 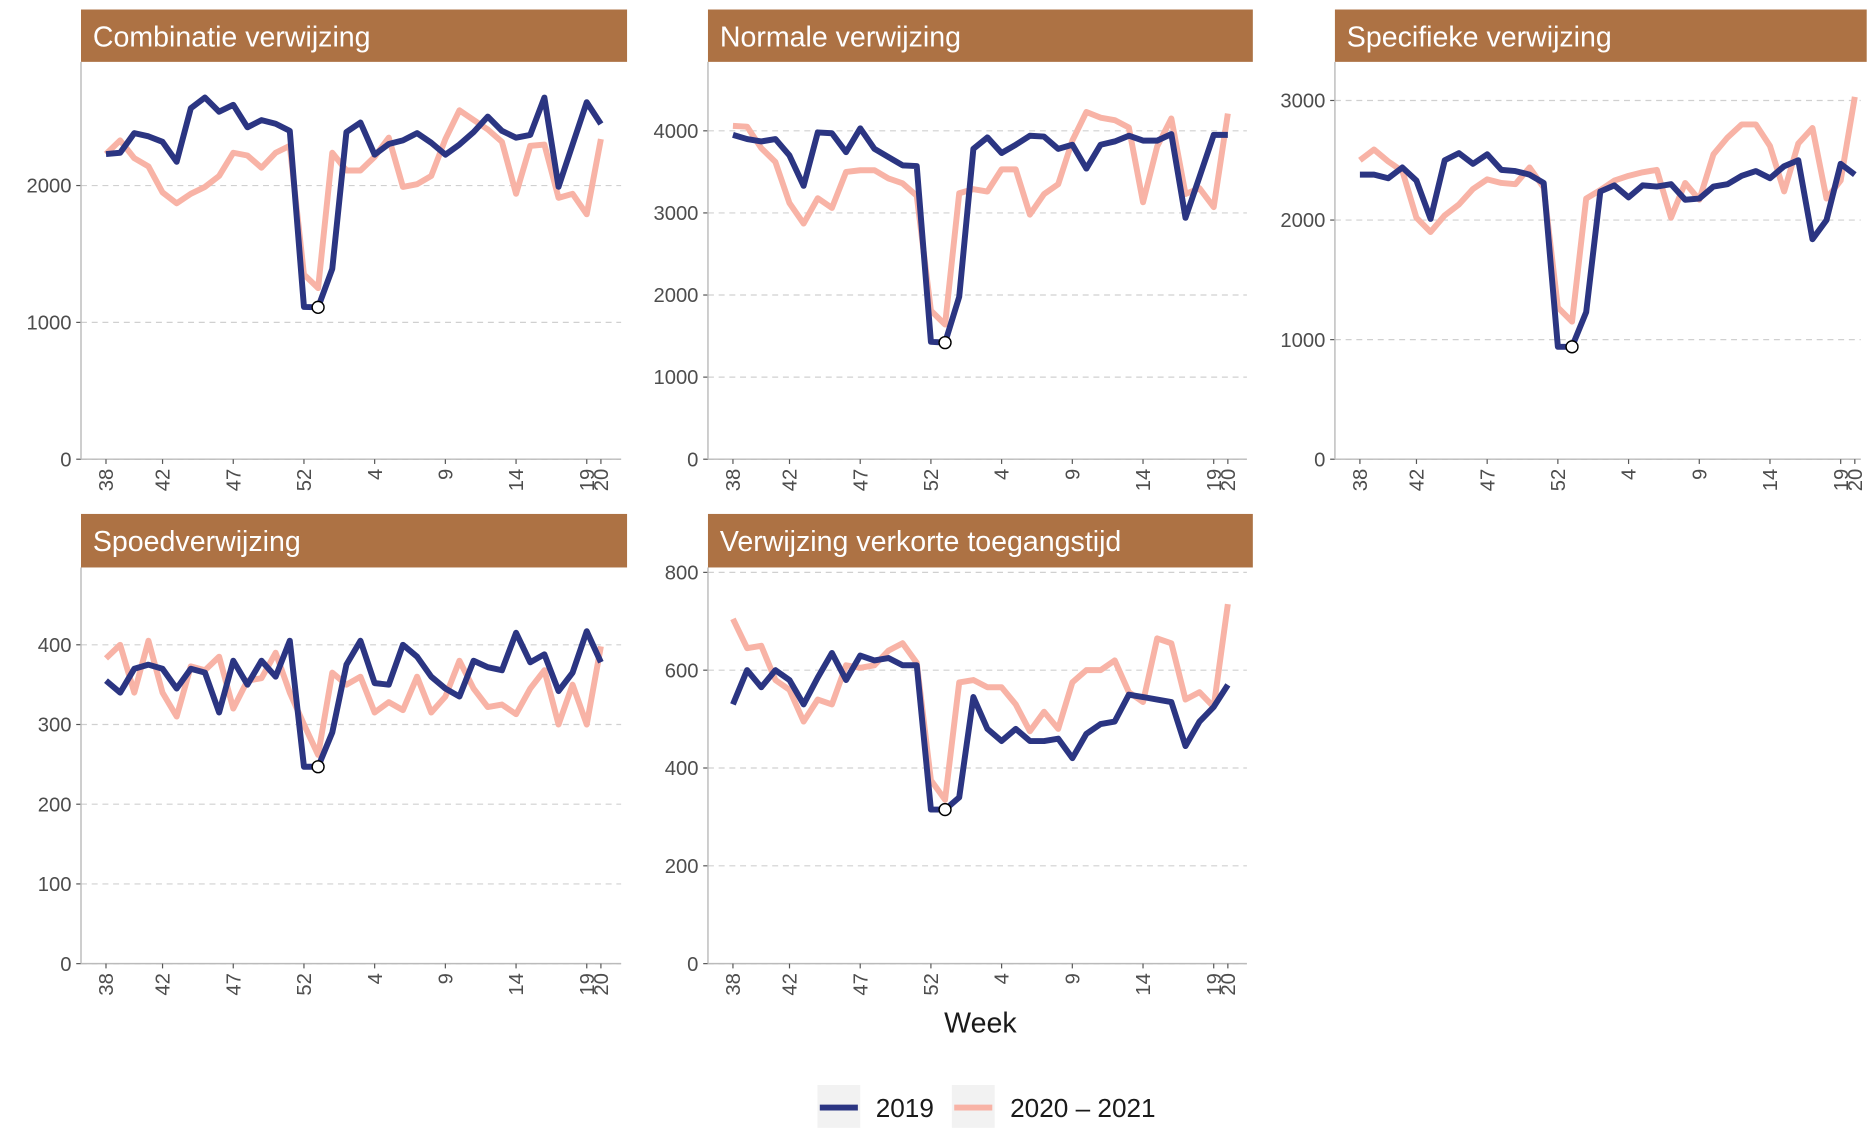 I want to click on panel-title: Spoedverwijzing, so click(x=197, y=542).